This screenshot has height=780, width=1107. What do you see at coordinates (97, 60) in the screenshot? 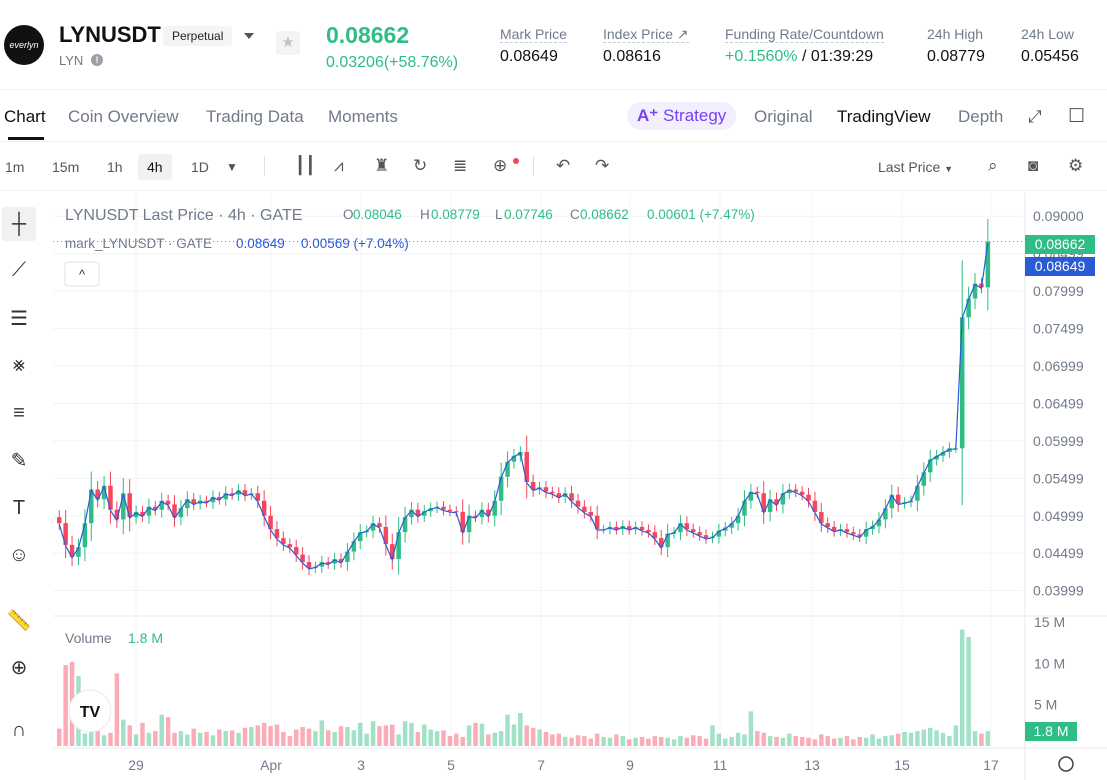
I see `info-icon: !` at bounding box center [97, 60].